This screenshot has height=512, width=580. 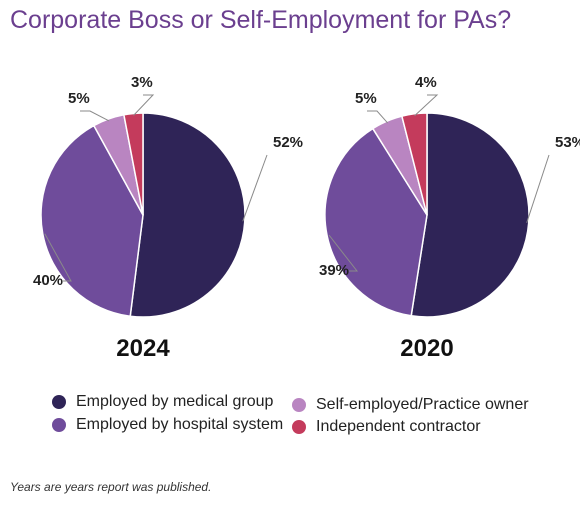 I want to click on legend-swatch-self-employed, so click(x=299, y=405).